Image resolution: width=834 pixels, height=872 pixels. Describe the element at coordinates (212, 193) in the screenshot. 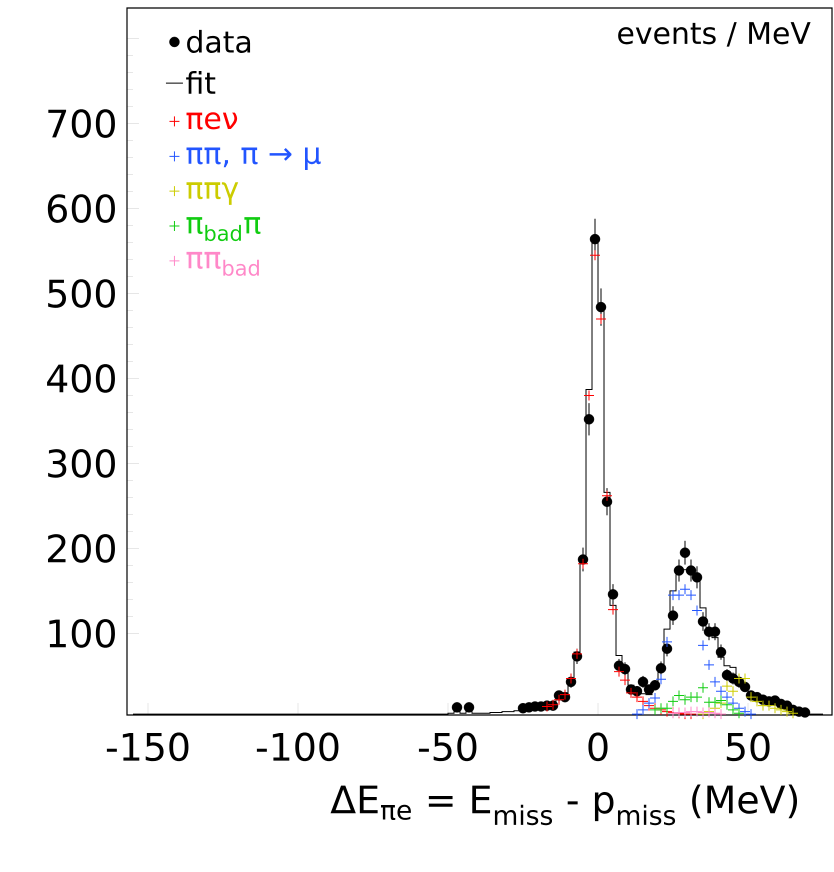

I see `legend-label: ππγ` at that location.